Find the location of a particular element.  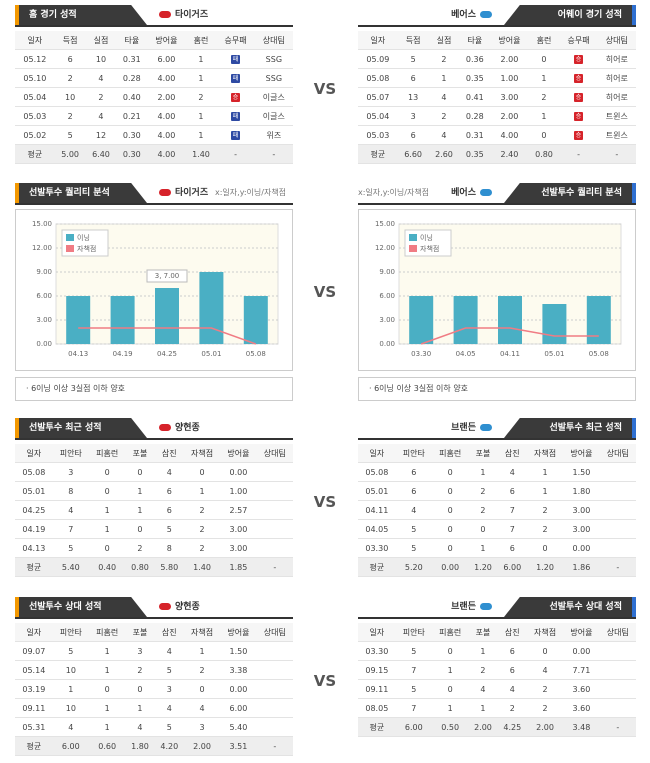

row: 04.11 4 0 2 7 2 3.00 is located at coordinates (497, 510).